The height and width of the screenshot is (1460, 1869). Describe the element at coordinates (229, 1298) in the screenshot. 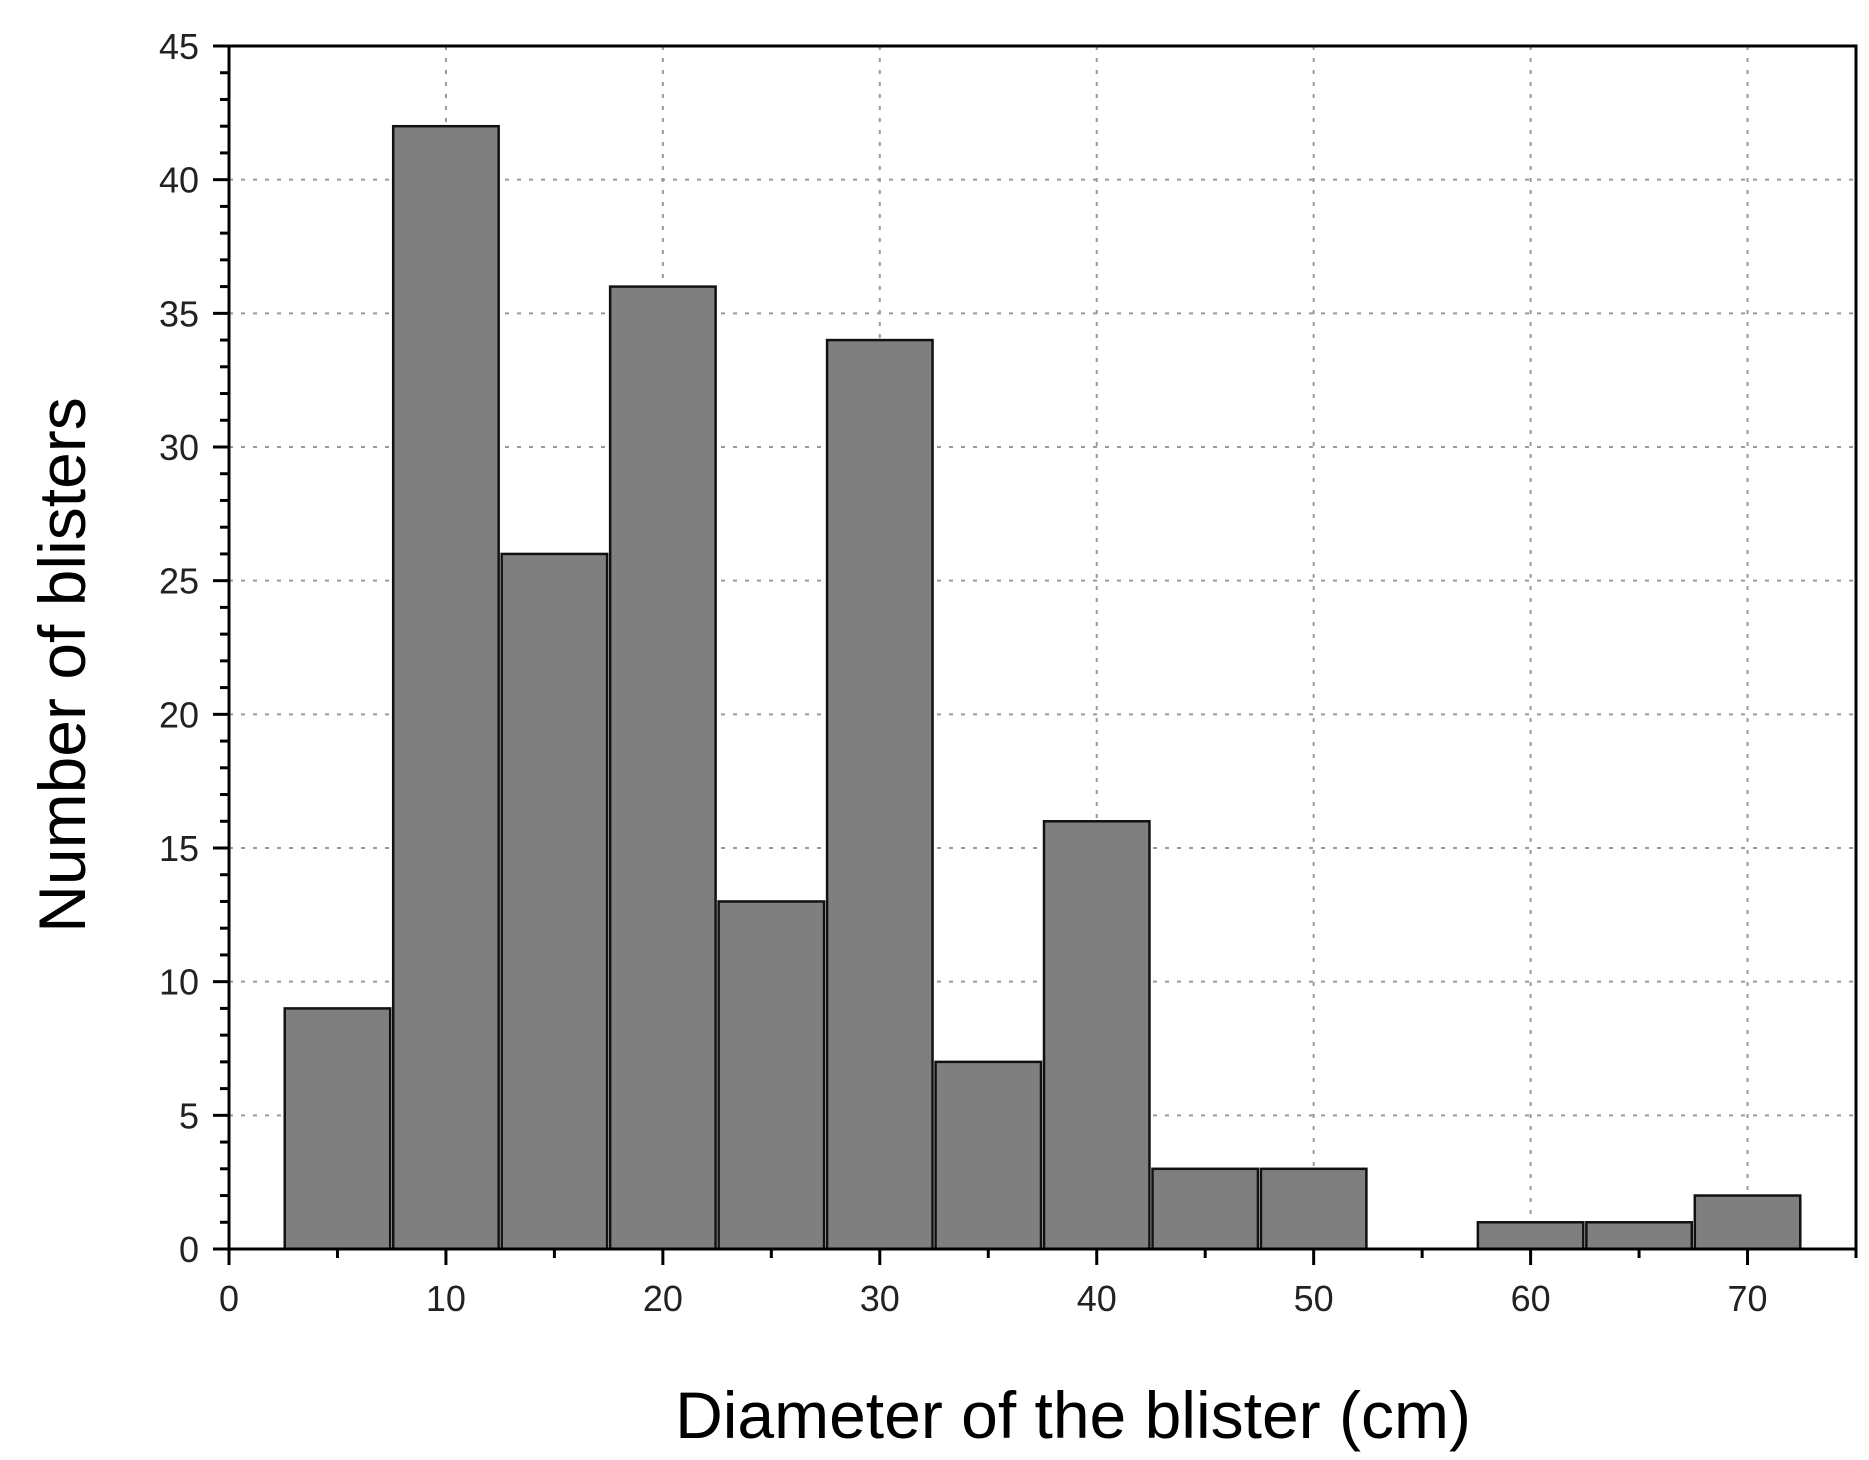

I see `x-tick-label: 0` at that location.